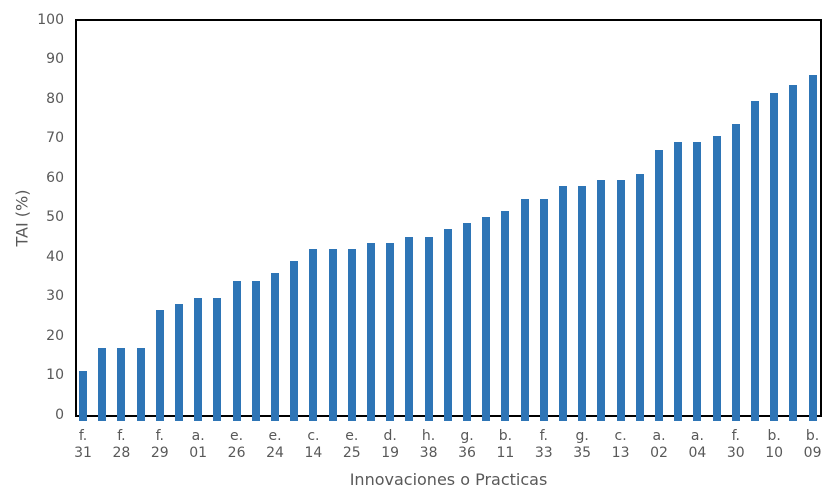 The image size is (832, 497). Describe the element at coordinates (774, 445) in the screenshot. I see `x-tick-label: b. 10` at that location.